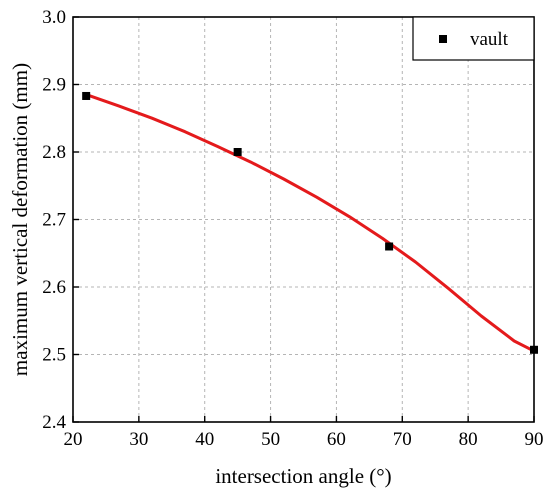 Image resolution: width=550 pixels, height=501 pixels. I want to click on x-axis-label: intersection angle (°), so click(303, 476).